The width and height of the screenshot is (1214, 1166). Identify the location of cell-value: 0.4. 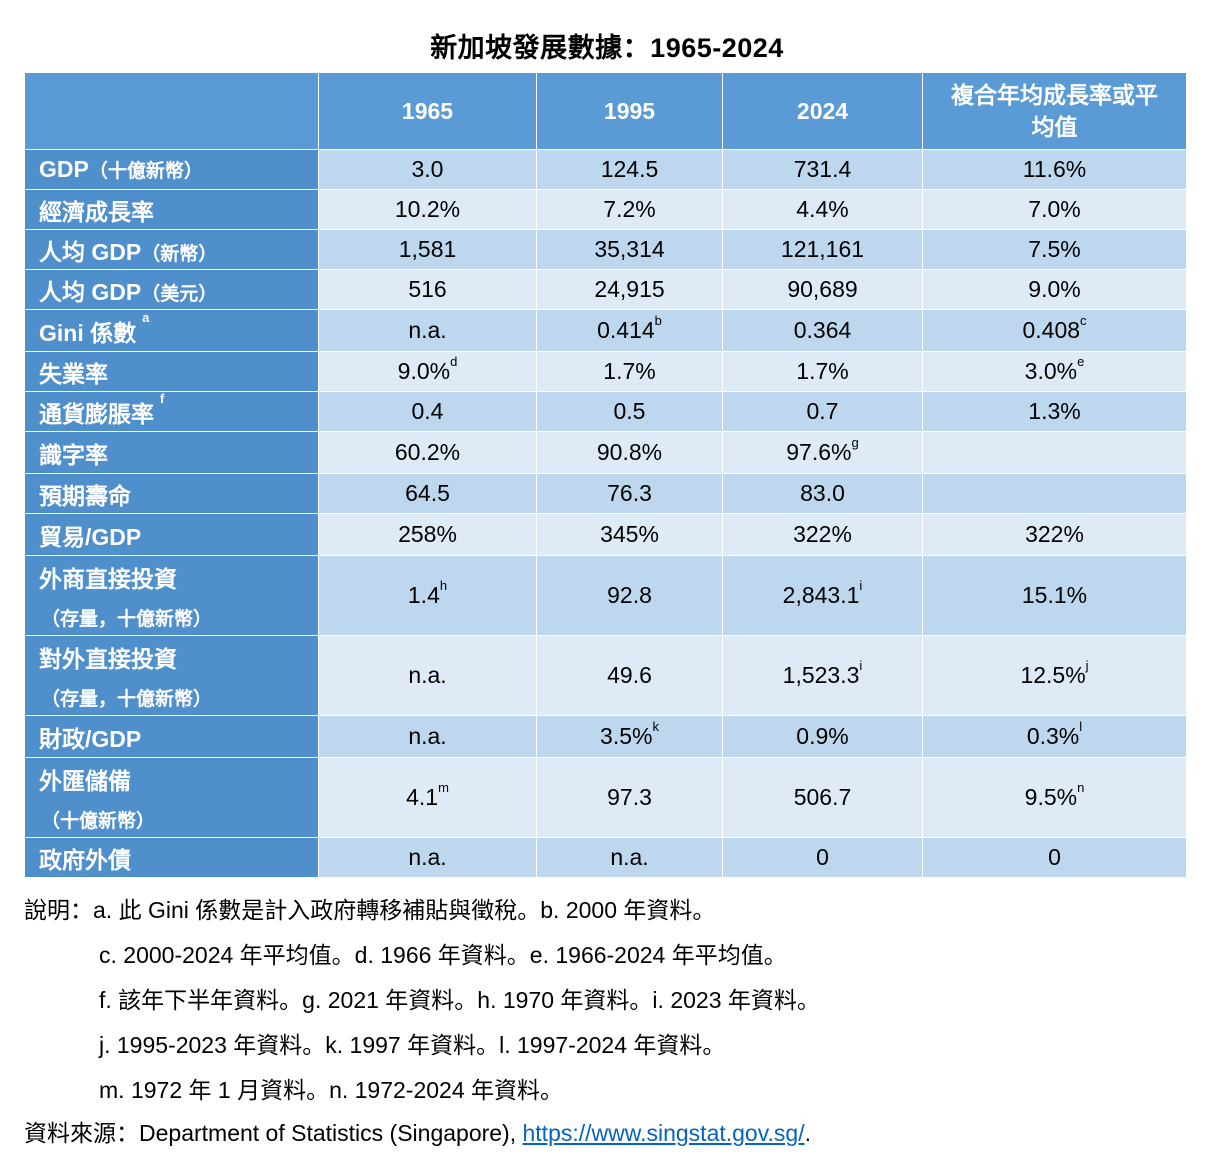
(427, 411).